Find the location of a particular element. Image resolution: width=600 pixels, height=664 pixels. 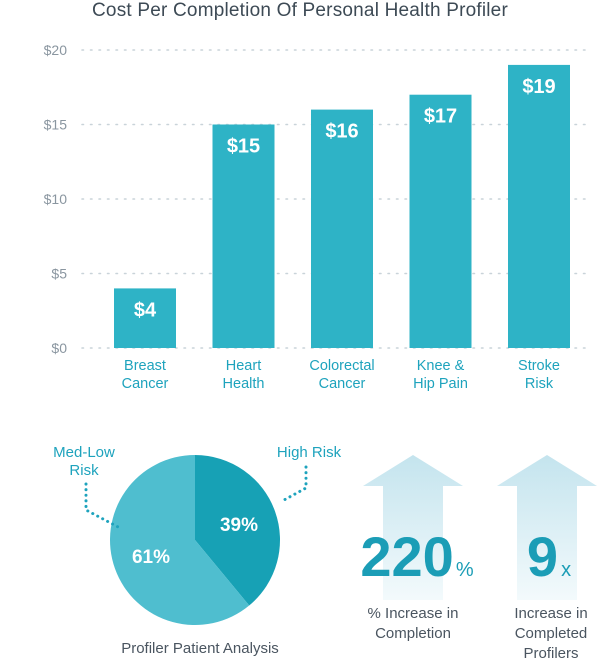

y-tick-label: $10 is located at coordinates (56, 199).